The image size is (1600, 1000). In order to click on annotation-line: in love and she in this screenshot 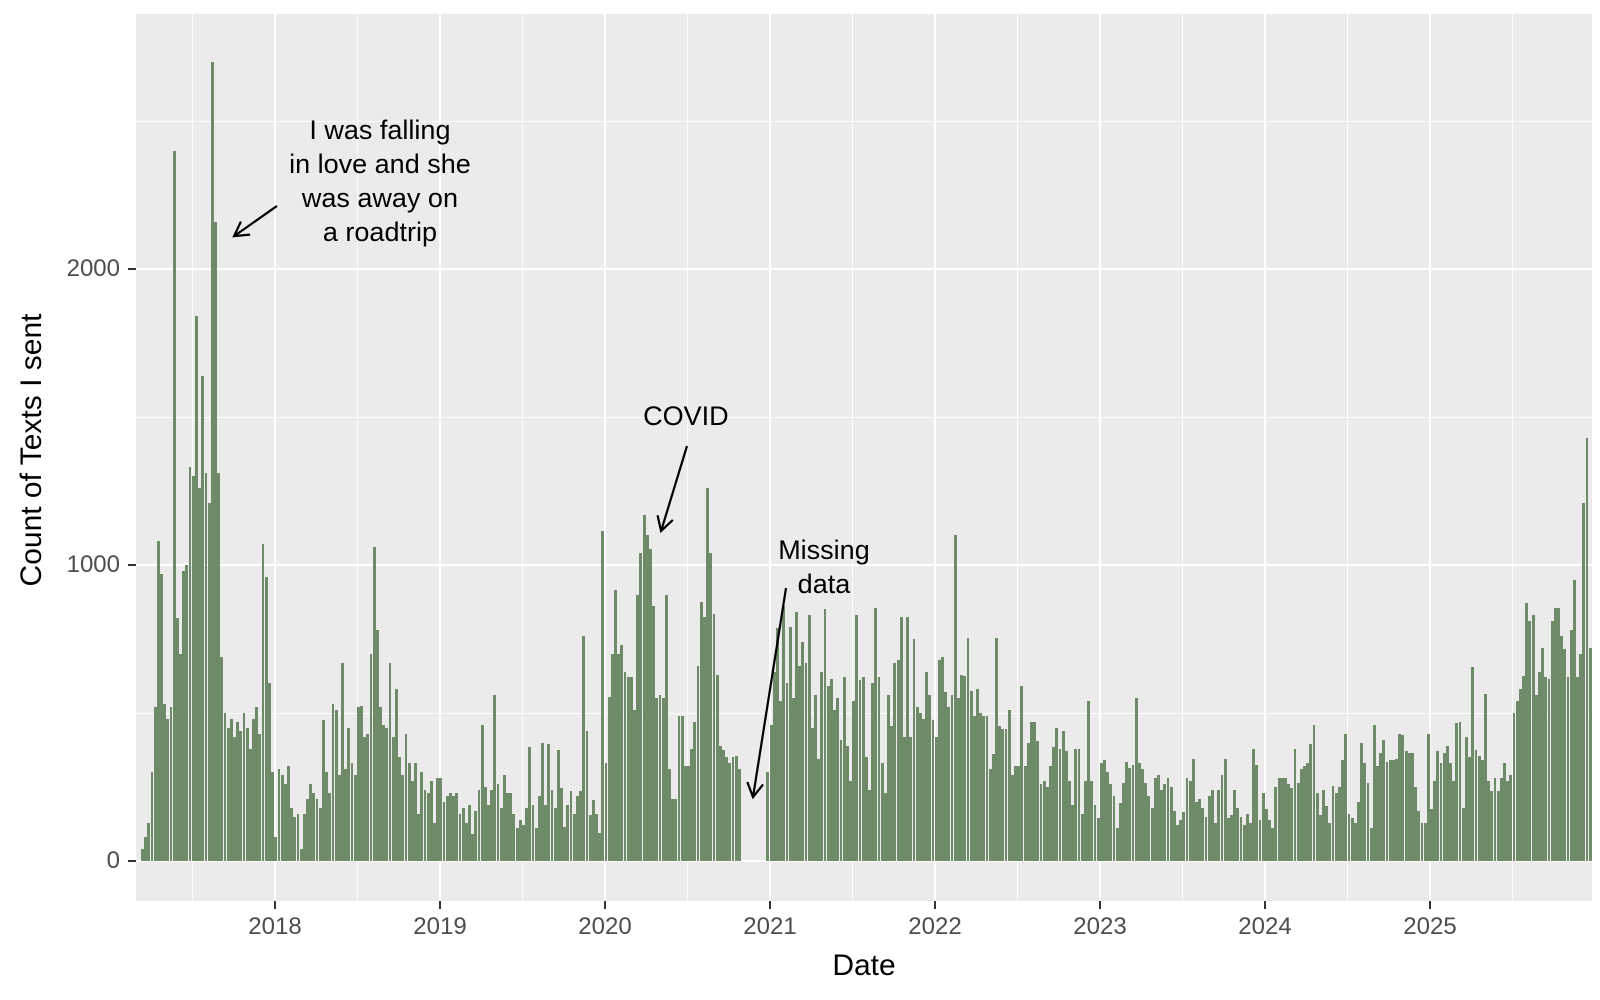, I will do `click(380, 164)`.